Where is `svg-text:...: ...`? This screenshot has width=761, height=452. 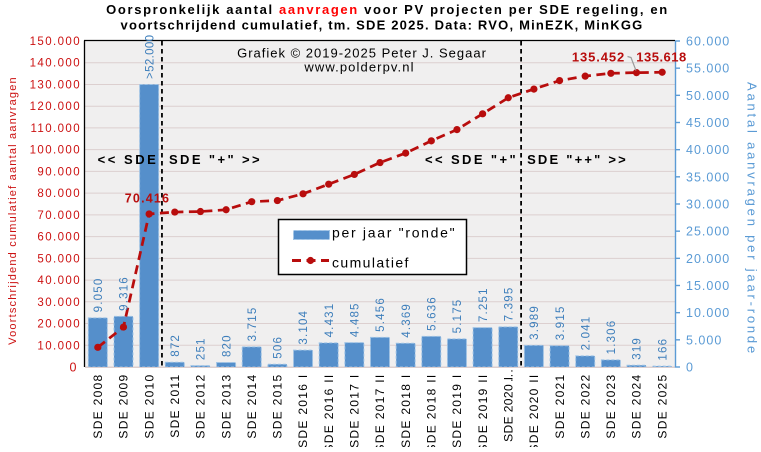 svg-text:...: ... is located at coordinates (508, 375).